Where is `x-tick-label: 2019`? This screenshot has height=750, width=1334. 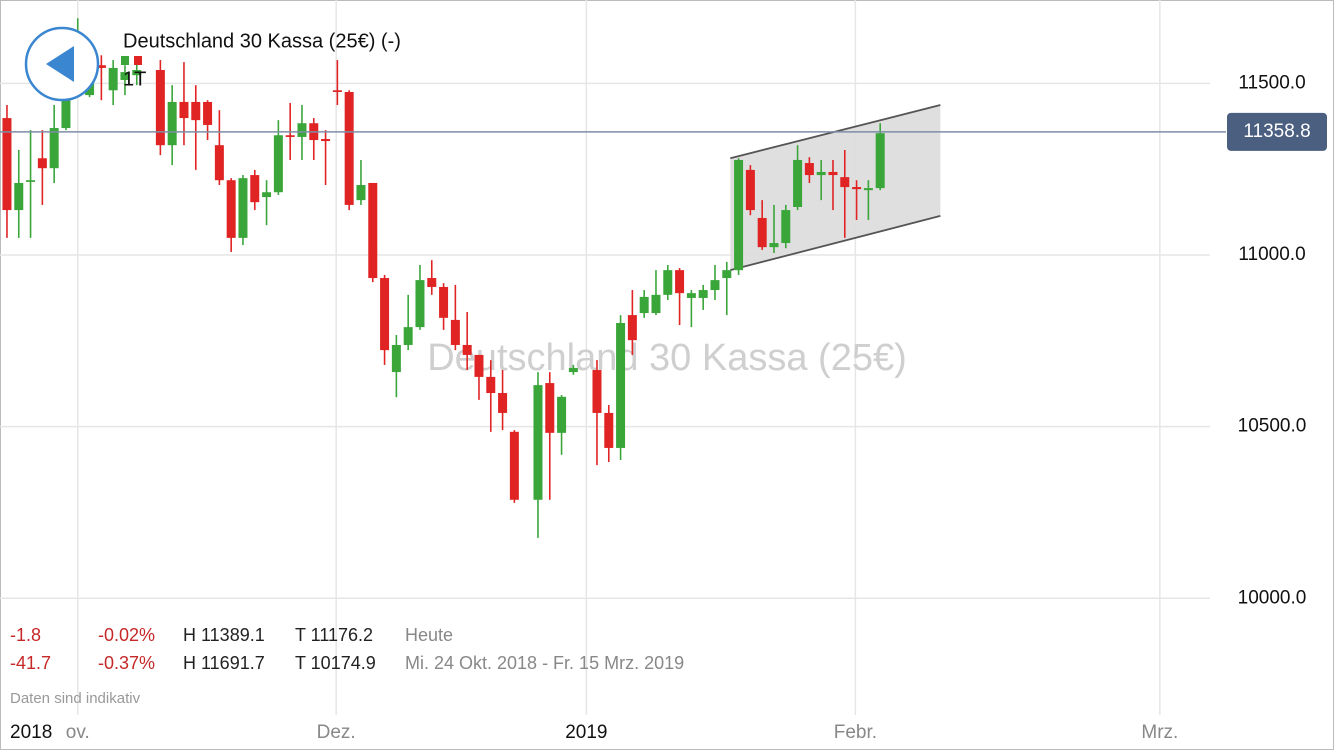
x-tick-label: 2019 is located at coordinates (586, 732).